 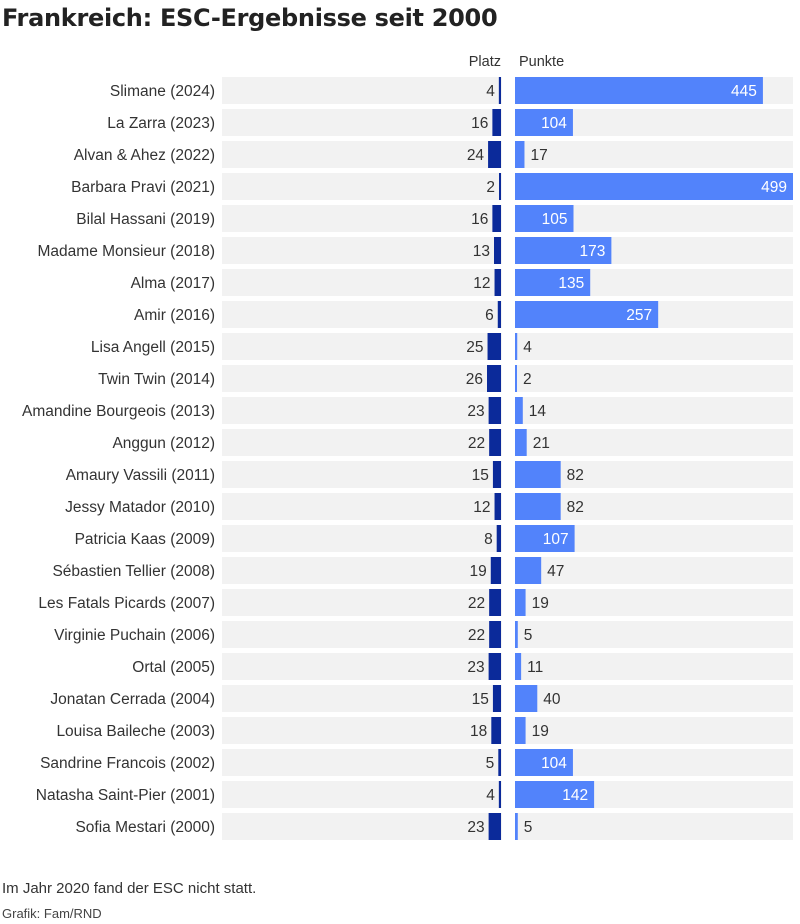 I want to click on category-label: Natasha Saint-Pier (2001), so click(x=125, y=795).